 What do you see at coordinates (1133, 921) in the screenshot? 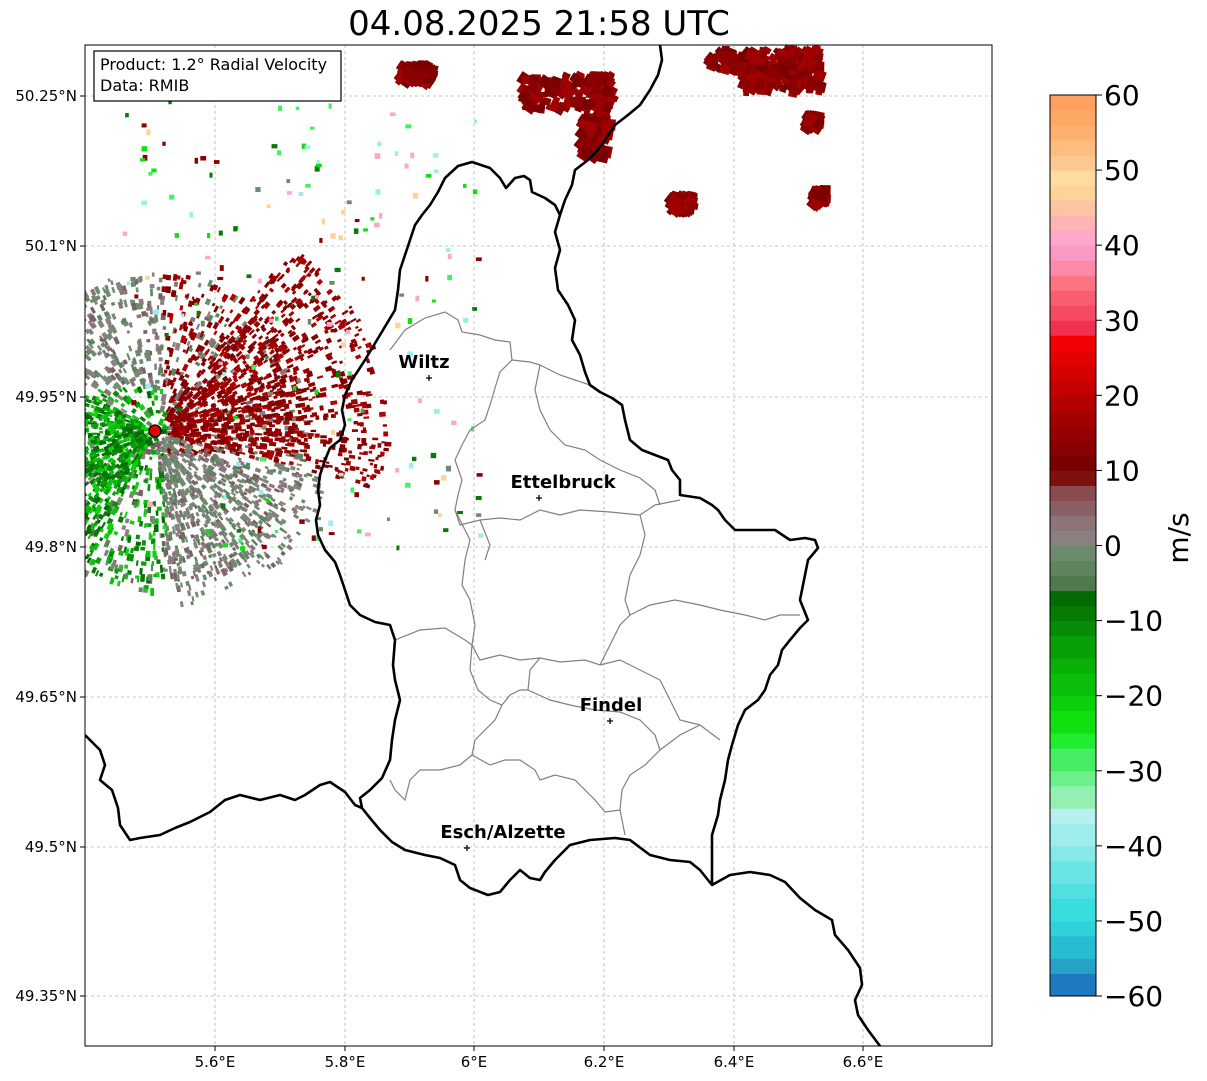
I see `colorbar-tick-label: −50` at bounding box center [1133, 921].